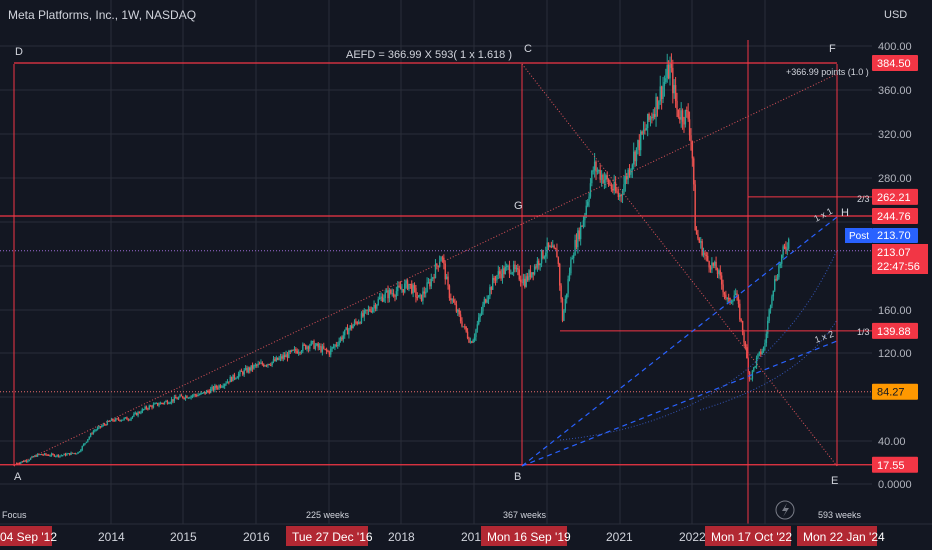  What do you see at coordinates (895, 235) in the screenshot?
I see `price-badge-post` at bounding box center [895, 235].